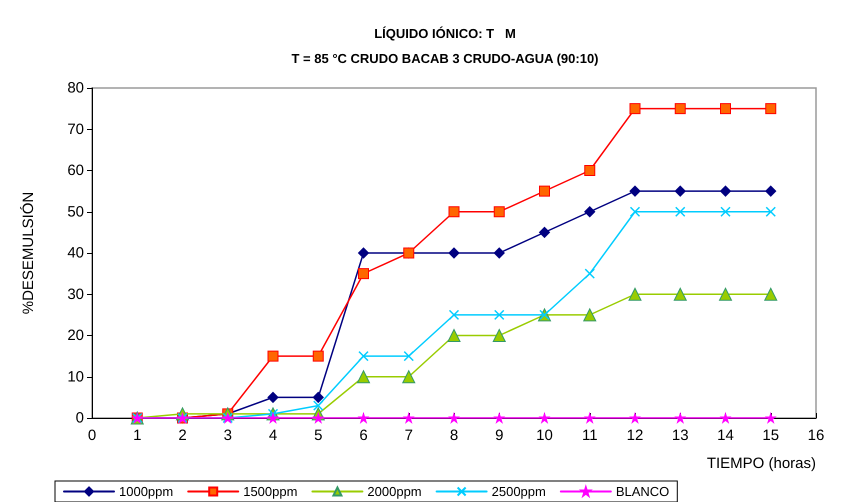  What do you see at coordinates (182, 435) in the screenshot?
I see `x-tick-label: 2` at bounding box center [182, 435].